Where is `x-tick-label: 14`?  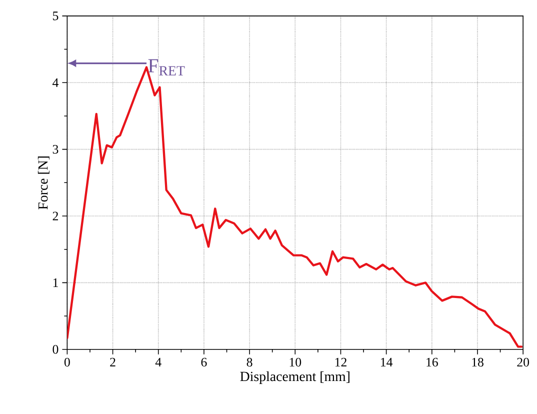 x-tick-label: 14 is located at coordinates (386, 362).